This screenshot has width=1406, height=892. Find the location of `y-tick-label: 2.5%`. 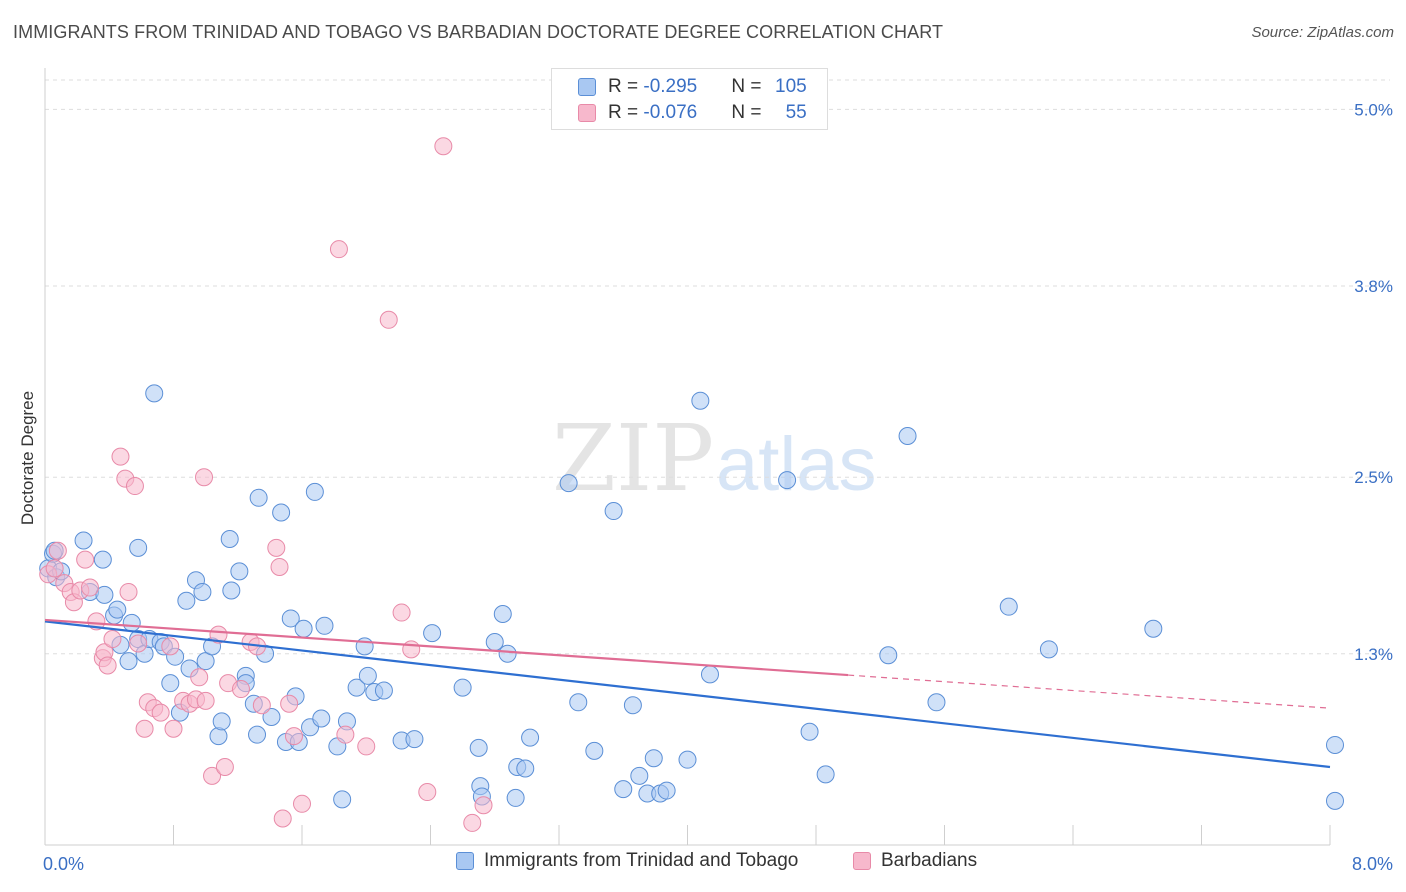

y-tick-label: 2.5% is located at coordinates (1373, 477).